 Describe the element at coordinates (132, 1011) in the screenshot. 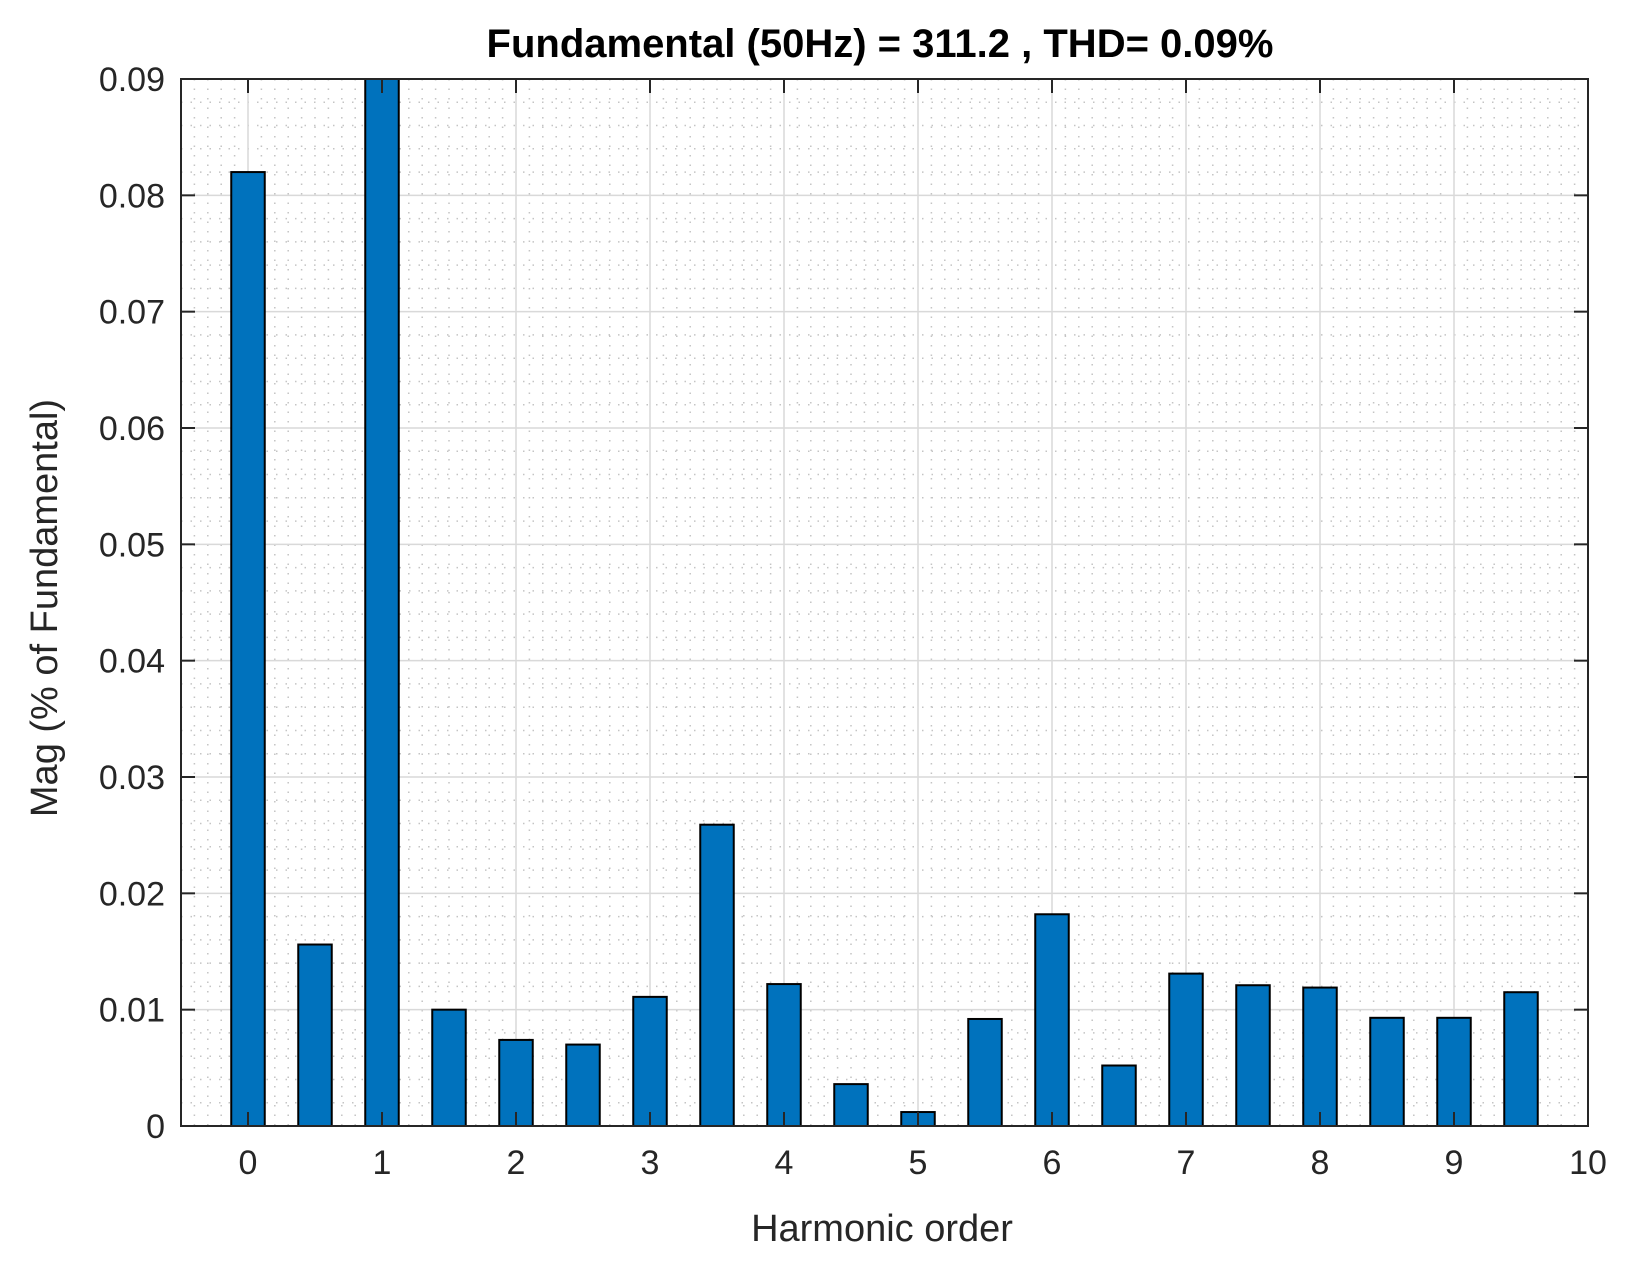

I see `y-tick-label: 0.01` at that location.